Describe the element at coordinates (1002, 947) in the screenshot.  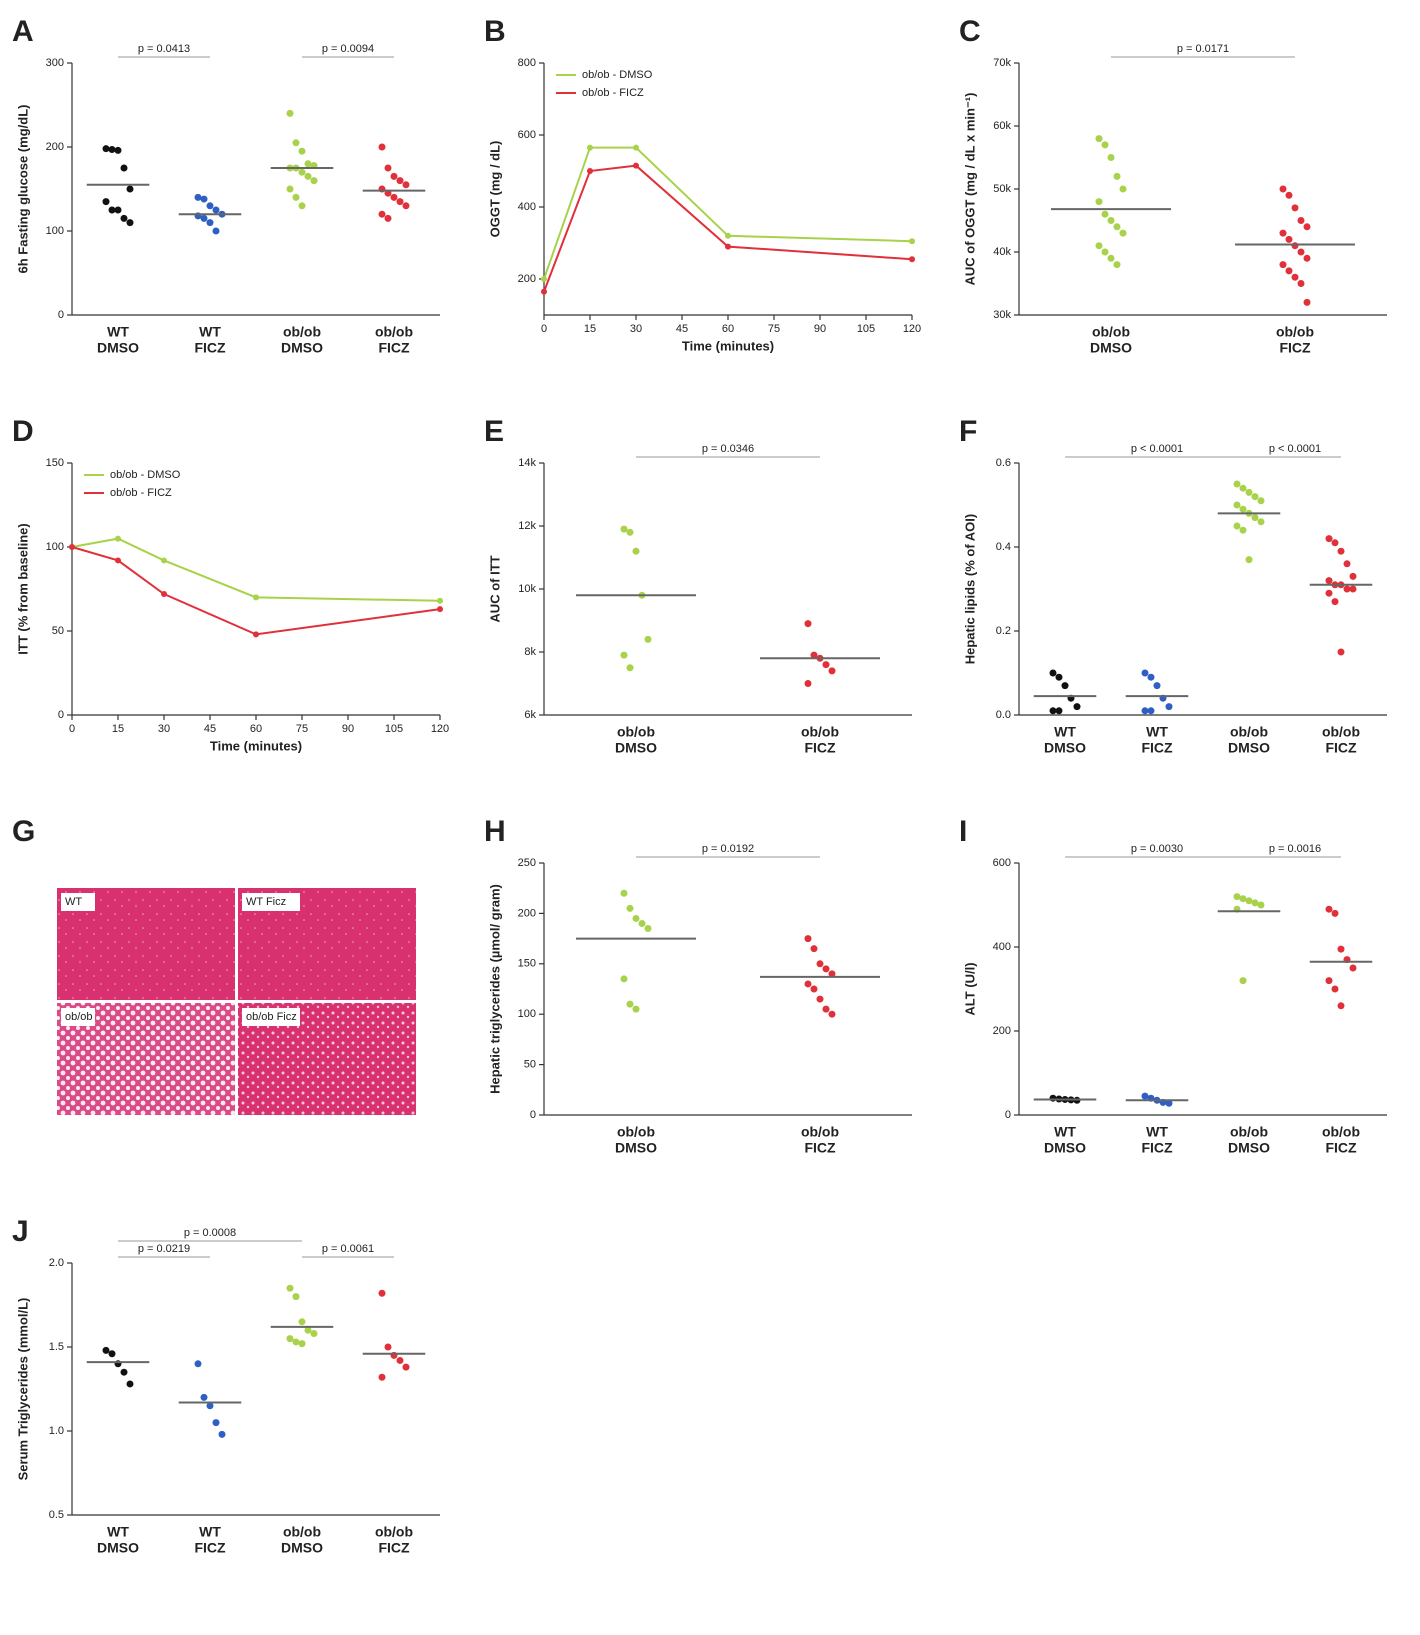
I see `y-tick-label: 400` at that location.